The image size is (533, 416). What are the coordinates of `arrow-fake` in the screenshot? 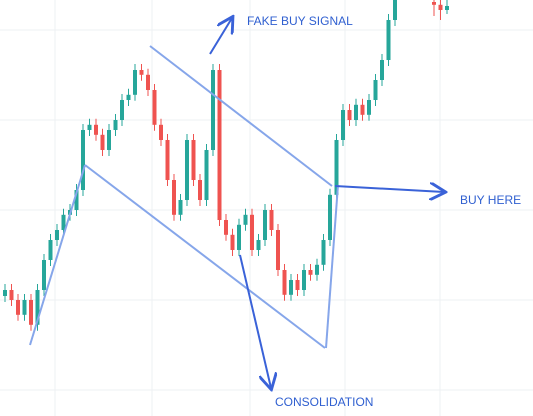 It's located at (220, 36).